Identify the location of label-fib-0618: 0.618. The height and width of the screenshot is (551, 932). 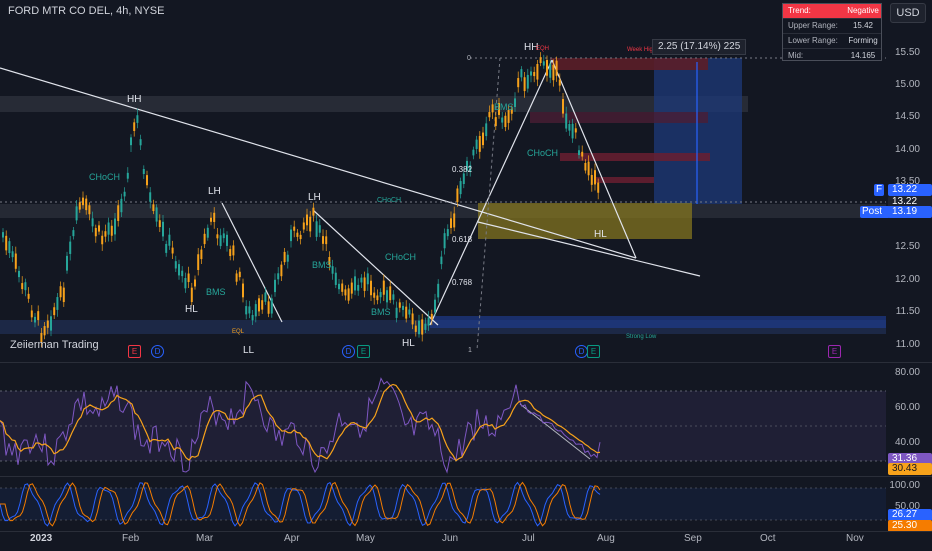
(462, 239).